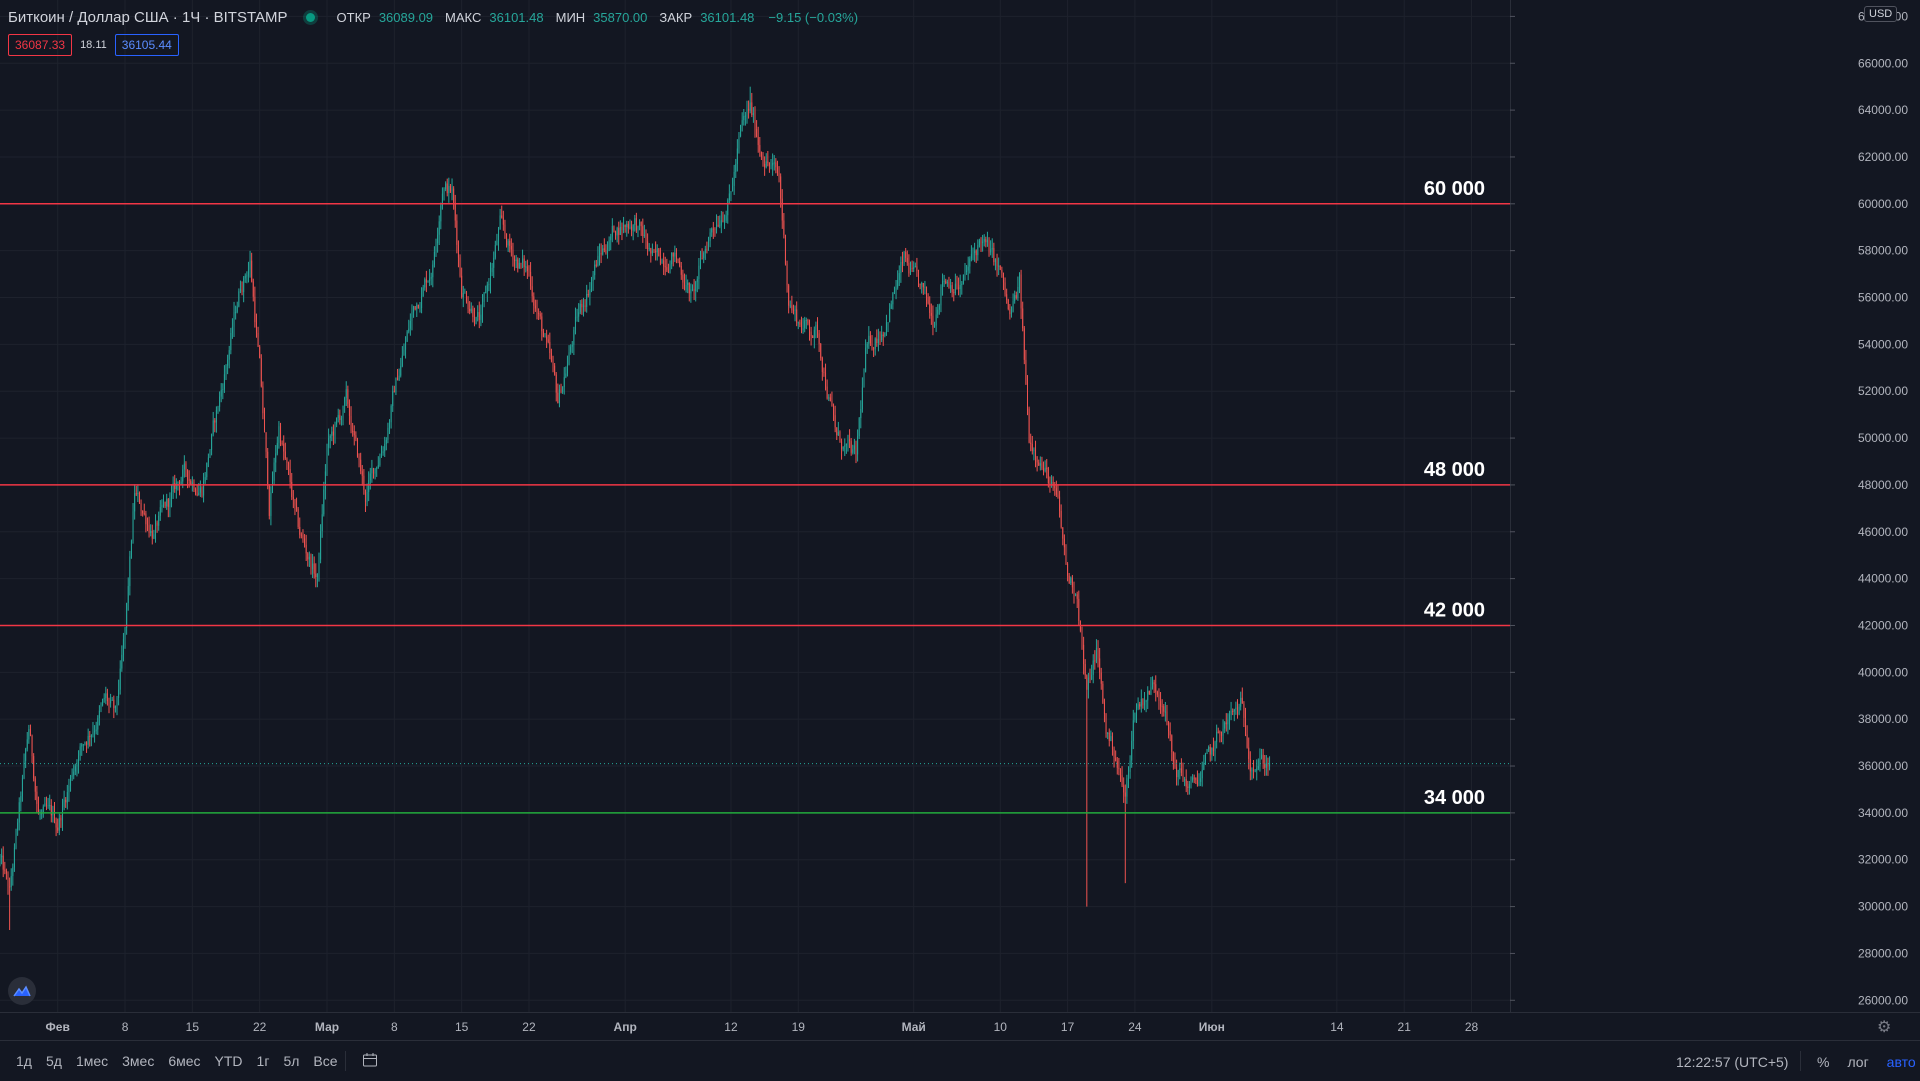 This screenshot has width=1920, height=1081. Describe the element at coordinates (138, 1061) in the screenshot. I see `range-3m: 3мес` at that location.